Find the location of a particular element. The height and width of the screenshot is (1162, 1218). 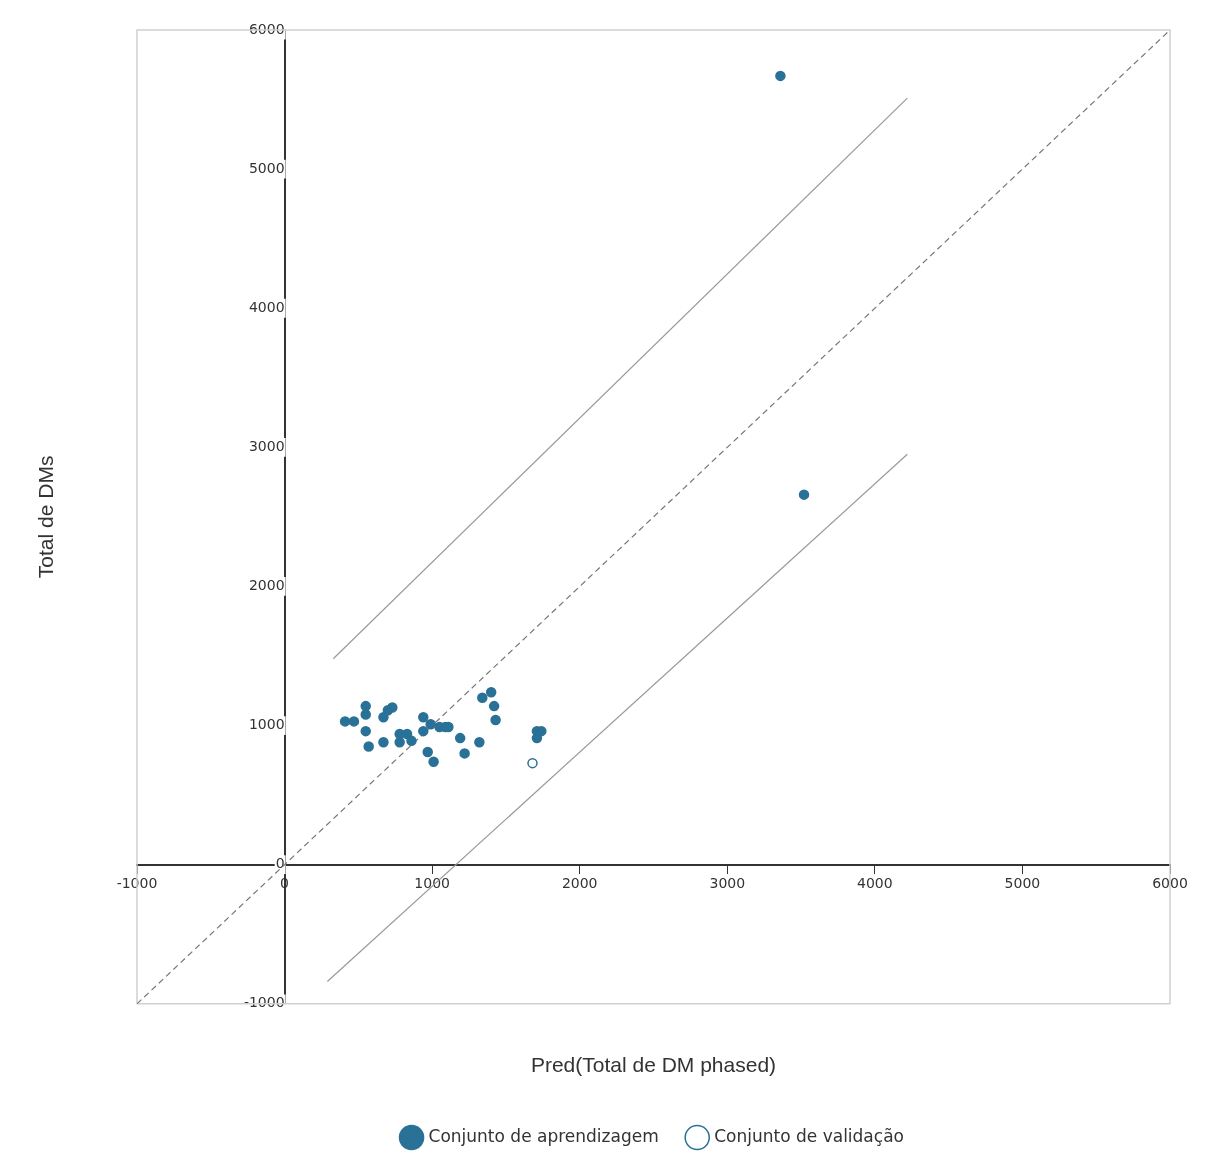

y-axis-title: Total de DMs is located at coordinates (45, 517).